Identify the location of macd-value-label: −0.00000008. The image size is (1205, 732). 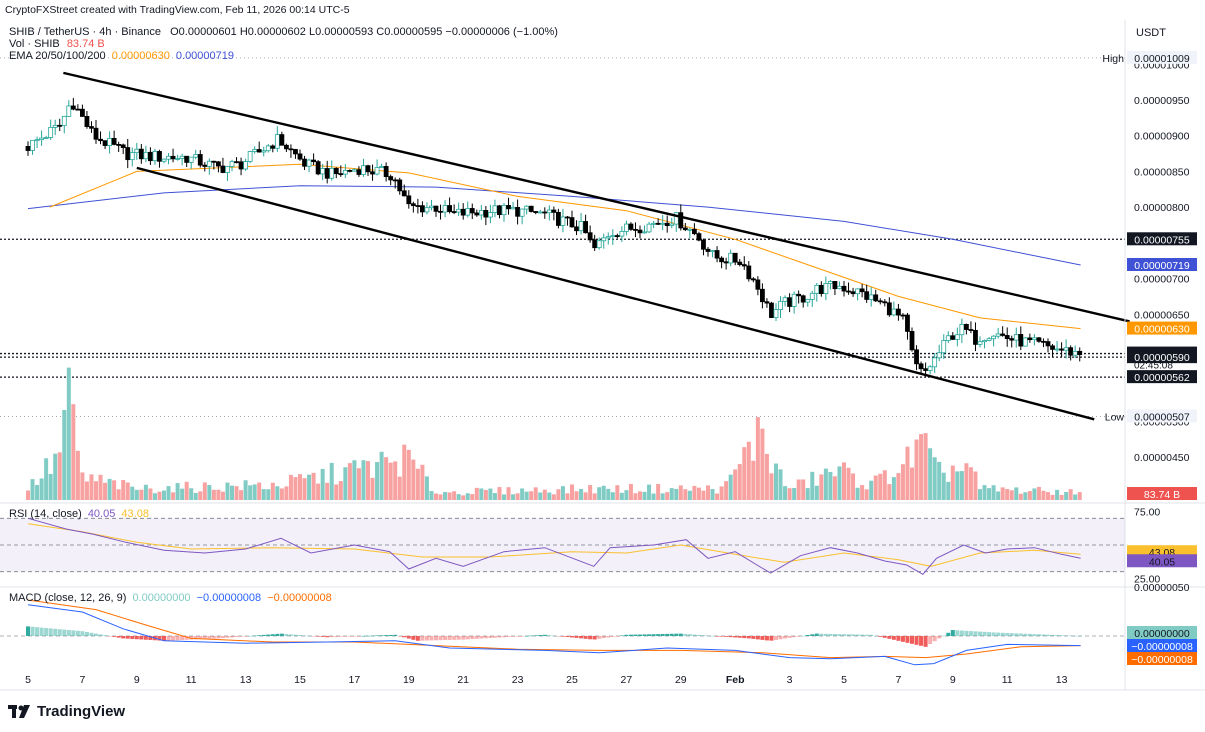
(1162, 646).